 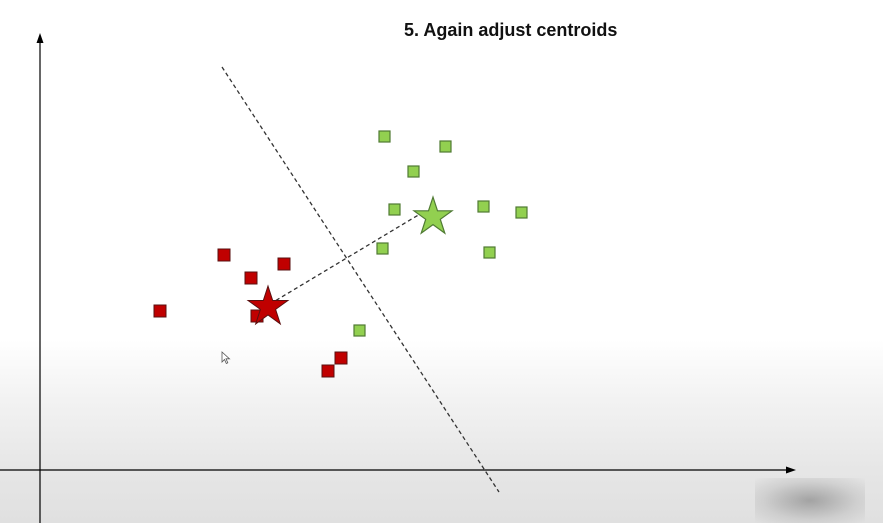 What do you see at coordinates (791, 470) in the screenshot?
I see `x-axis-arrow` at bounding box center [791, 470].